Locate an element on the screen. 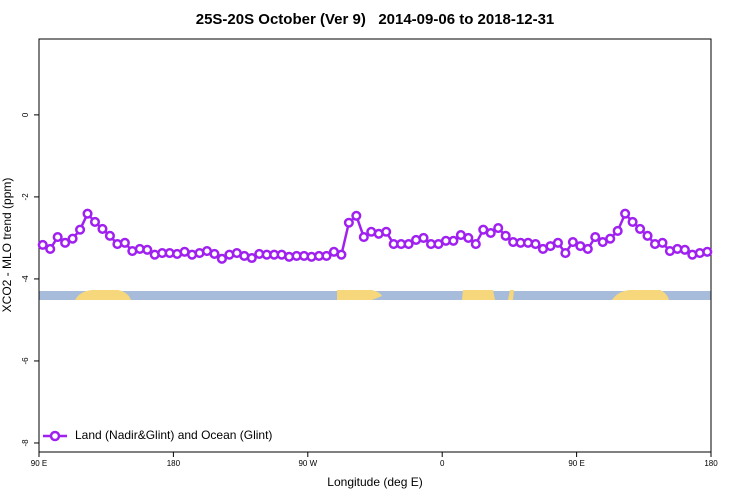 Image resolution: width=750 pixels, height=500 pixels. y-axis-label: XCO2 - MLO trend (ppm) is located at coordinates (7, 245).